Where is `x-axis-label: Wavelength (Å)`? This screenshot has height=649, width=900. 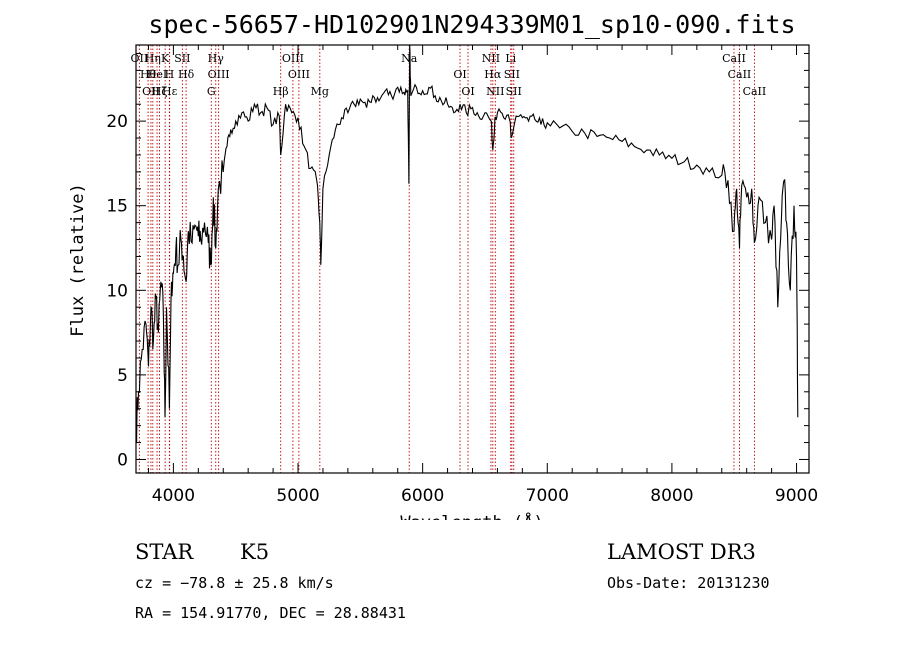 x-axis-label: Wavelength (Å) is located at coordinates (471, 515).